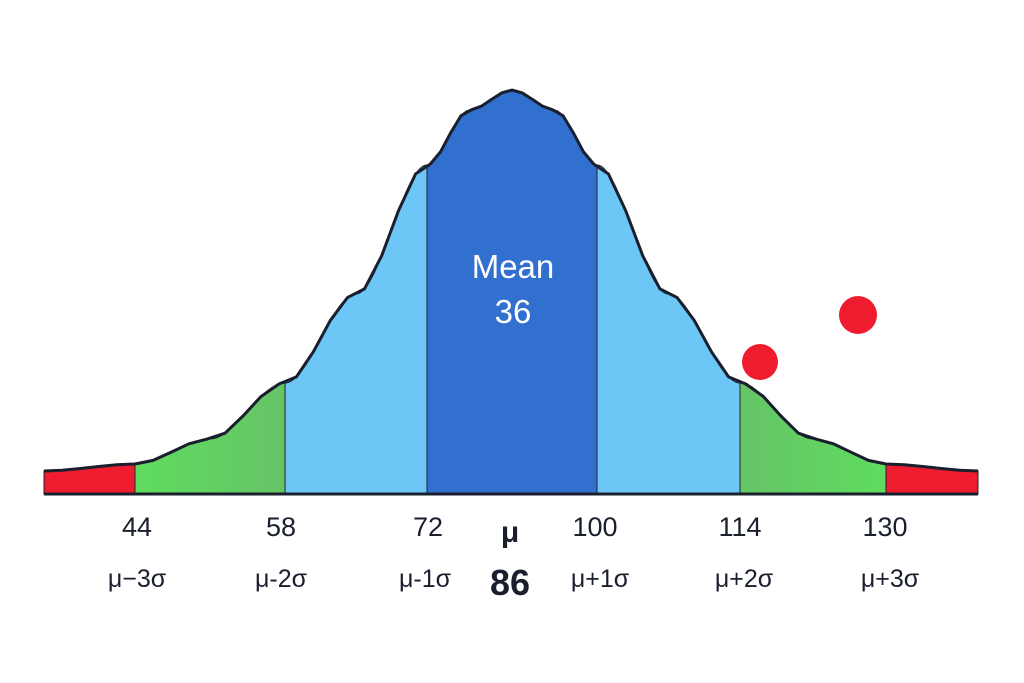 The width and height of the screenshot is (1024, 683). What do you see at coordinates (510, 582) in the screenshot?
I see `mu-value: 86` at bounding box center [510, 582].